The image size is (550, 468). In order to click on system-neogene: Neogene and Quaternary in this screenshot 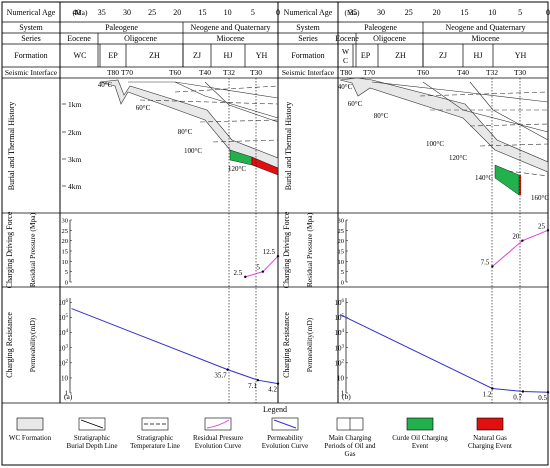, I will do `click(231, 27)`.